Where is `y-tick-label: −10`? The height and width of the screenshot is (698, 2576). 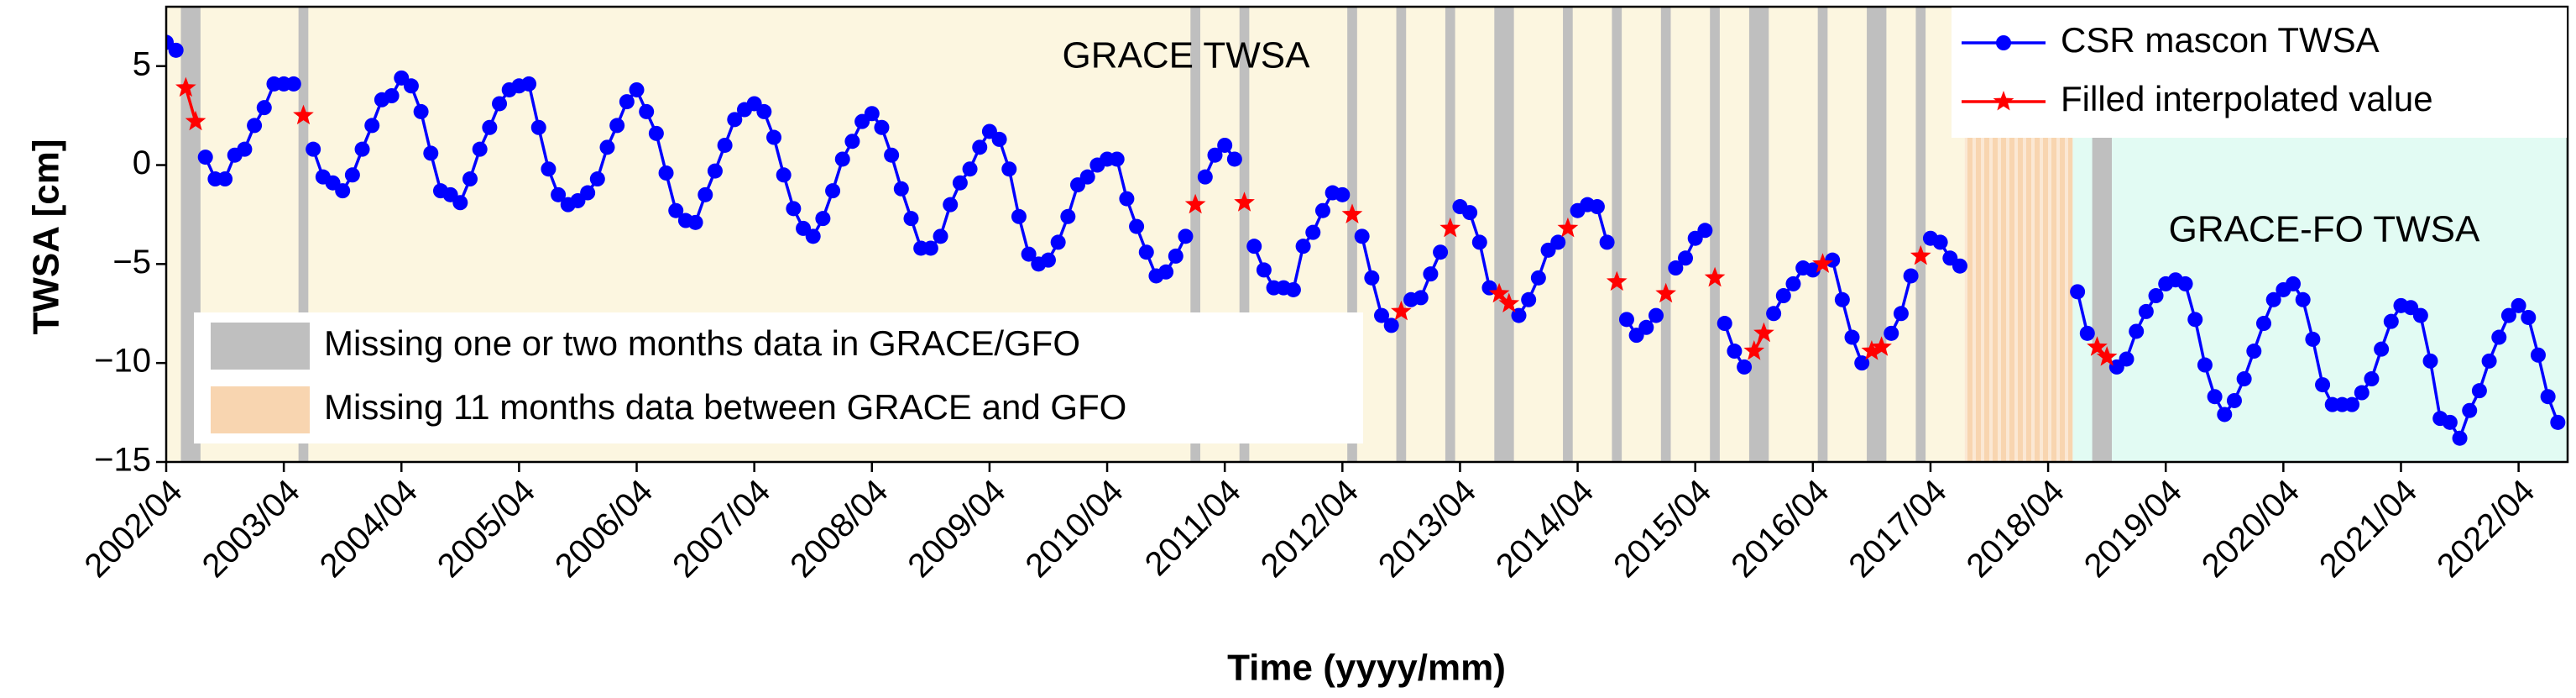
y-tick-label: −10 is located at coordinates (122, 361).